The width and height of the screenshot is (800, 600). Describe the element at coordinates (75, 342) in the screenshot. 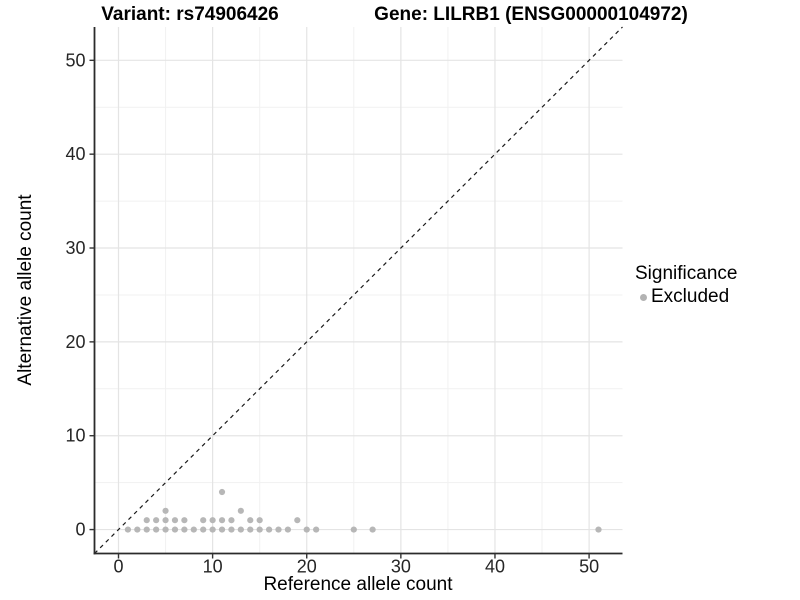

I see `y-tick-label: 20` at that location.